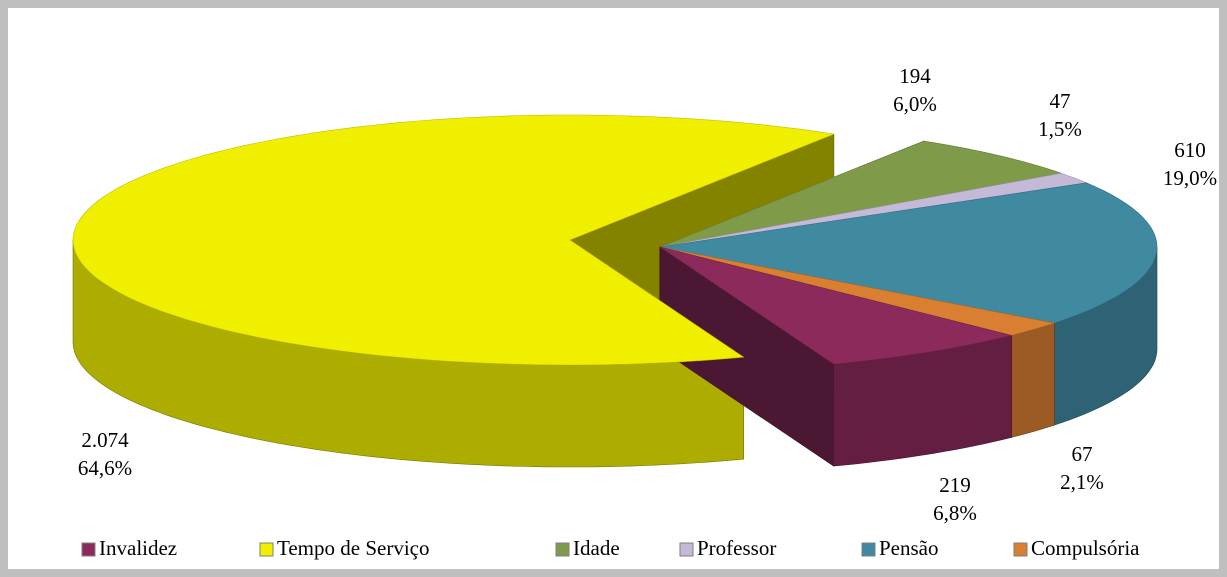 This screenshot has height=577, width=1227. What do you see at coordinates (915, 104) in the screenshot?
I see `data-label-percent: 6,0%` at bounding box center [915, 104].